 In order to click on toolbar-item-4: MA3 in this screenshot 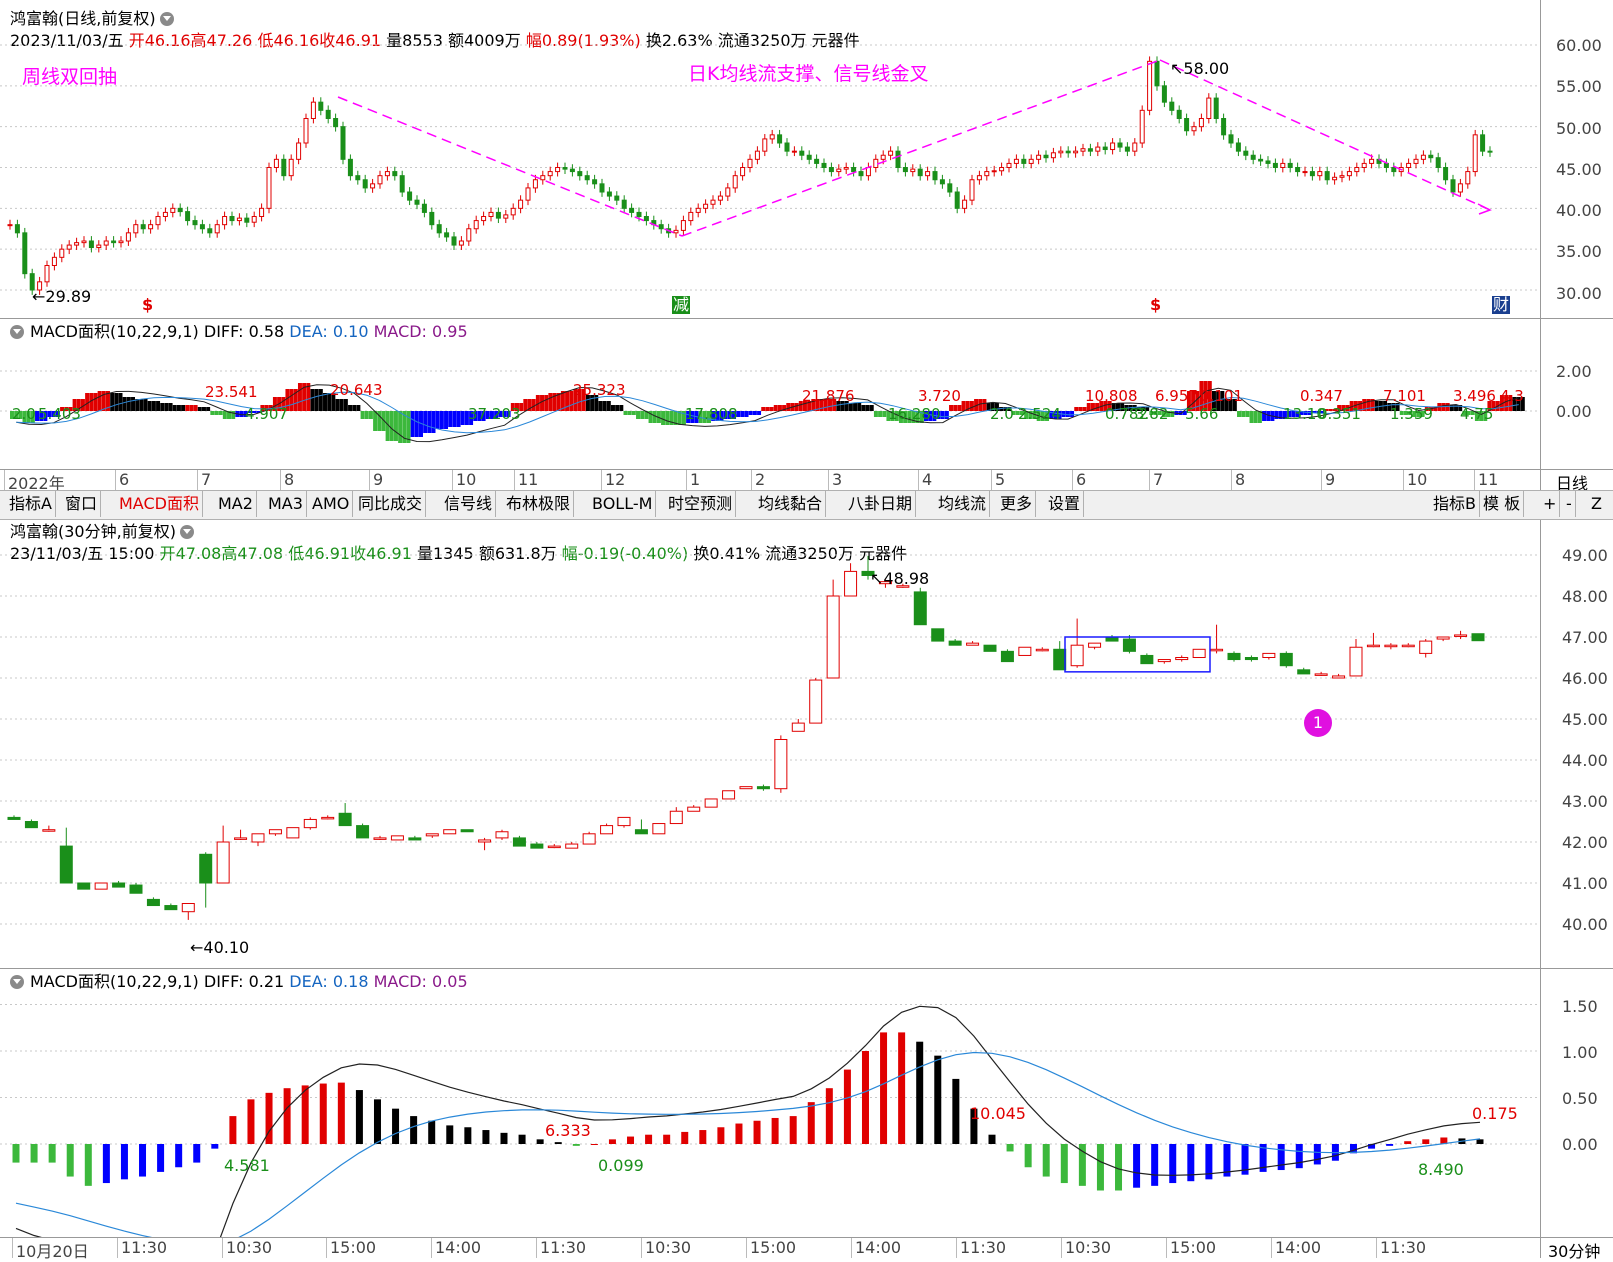, I will do `click(286, 504)`.